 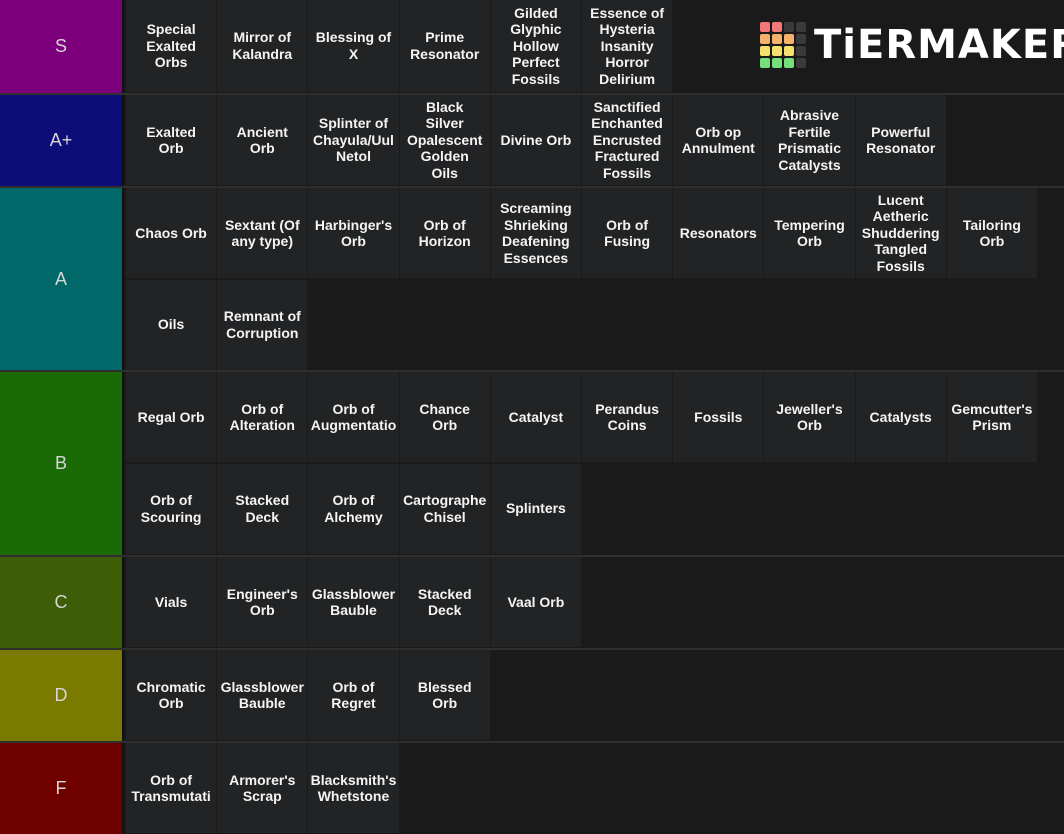 What do you see at coordinates (62, 46) in the screenshot?
I see `tier-label: S` at bounding box center [62, 46].